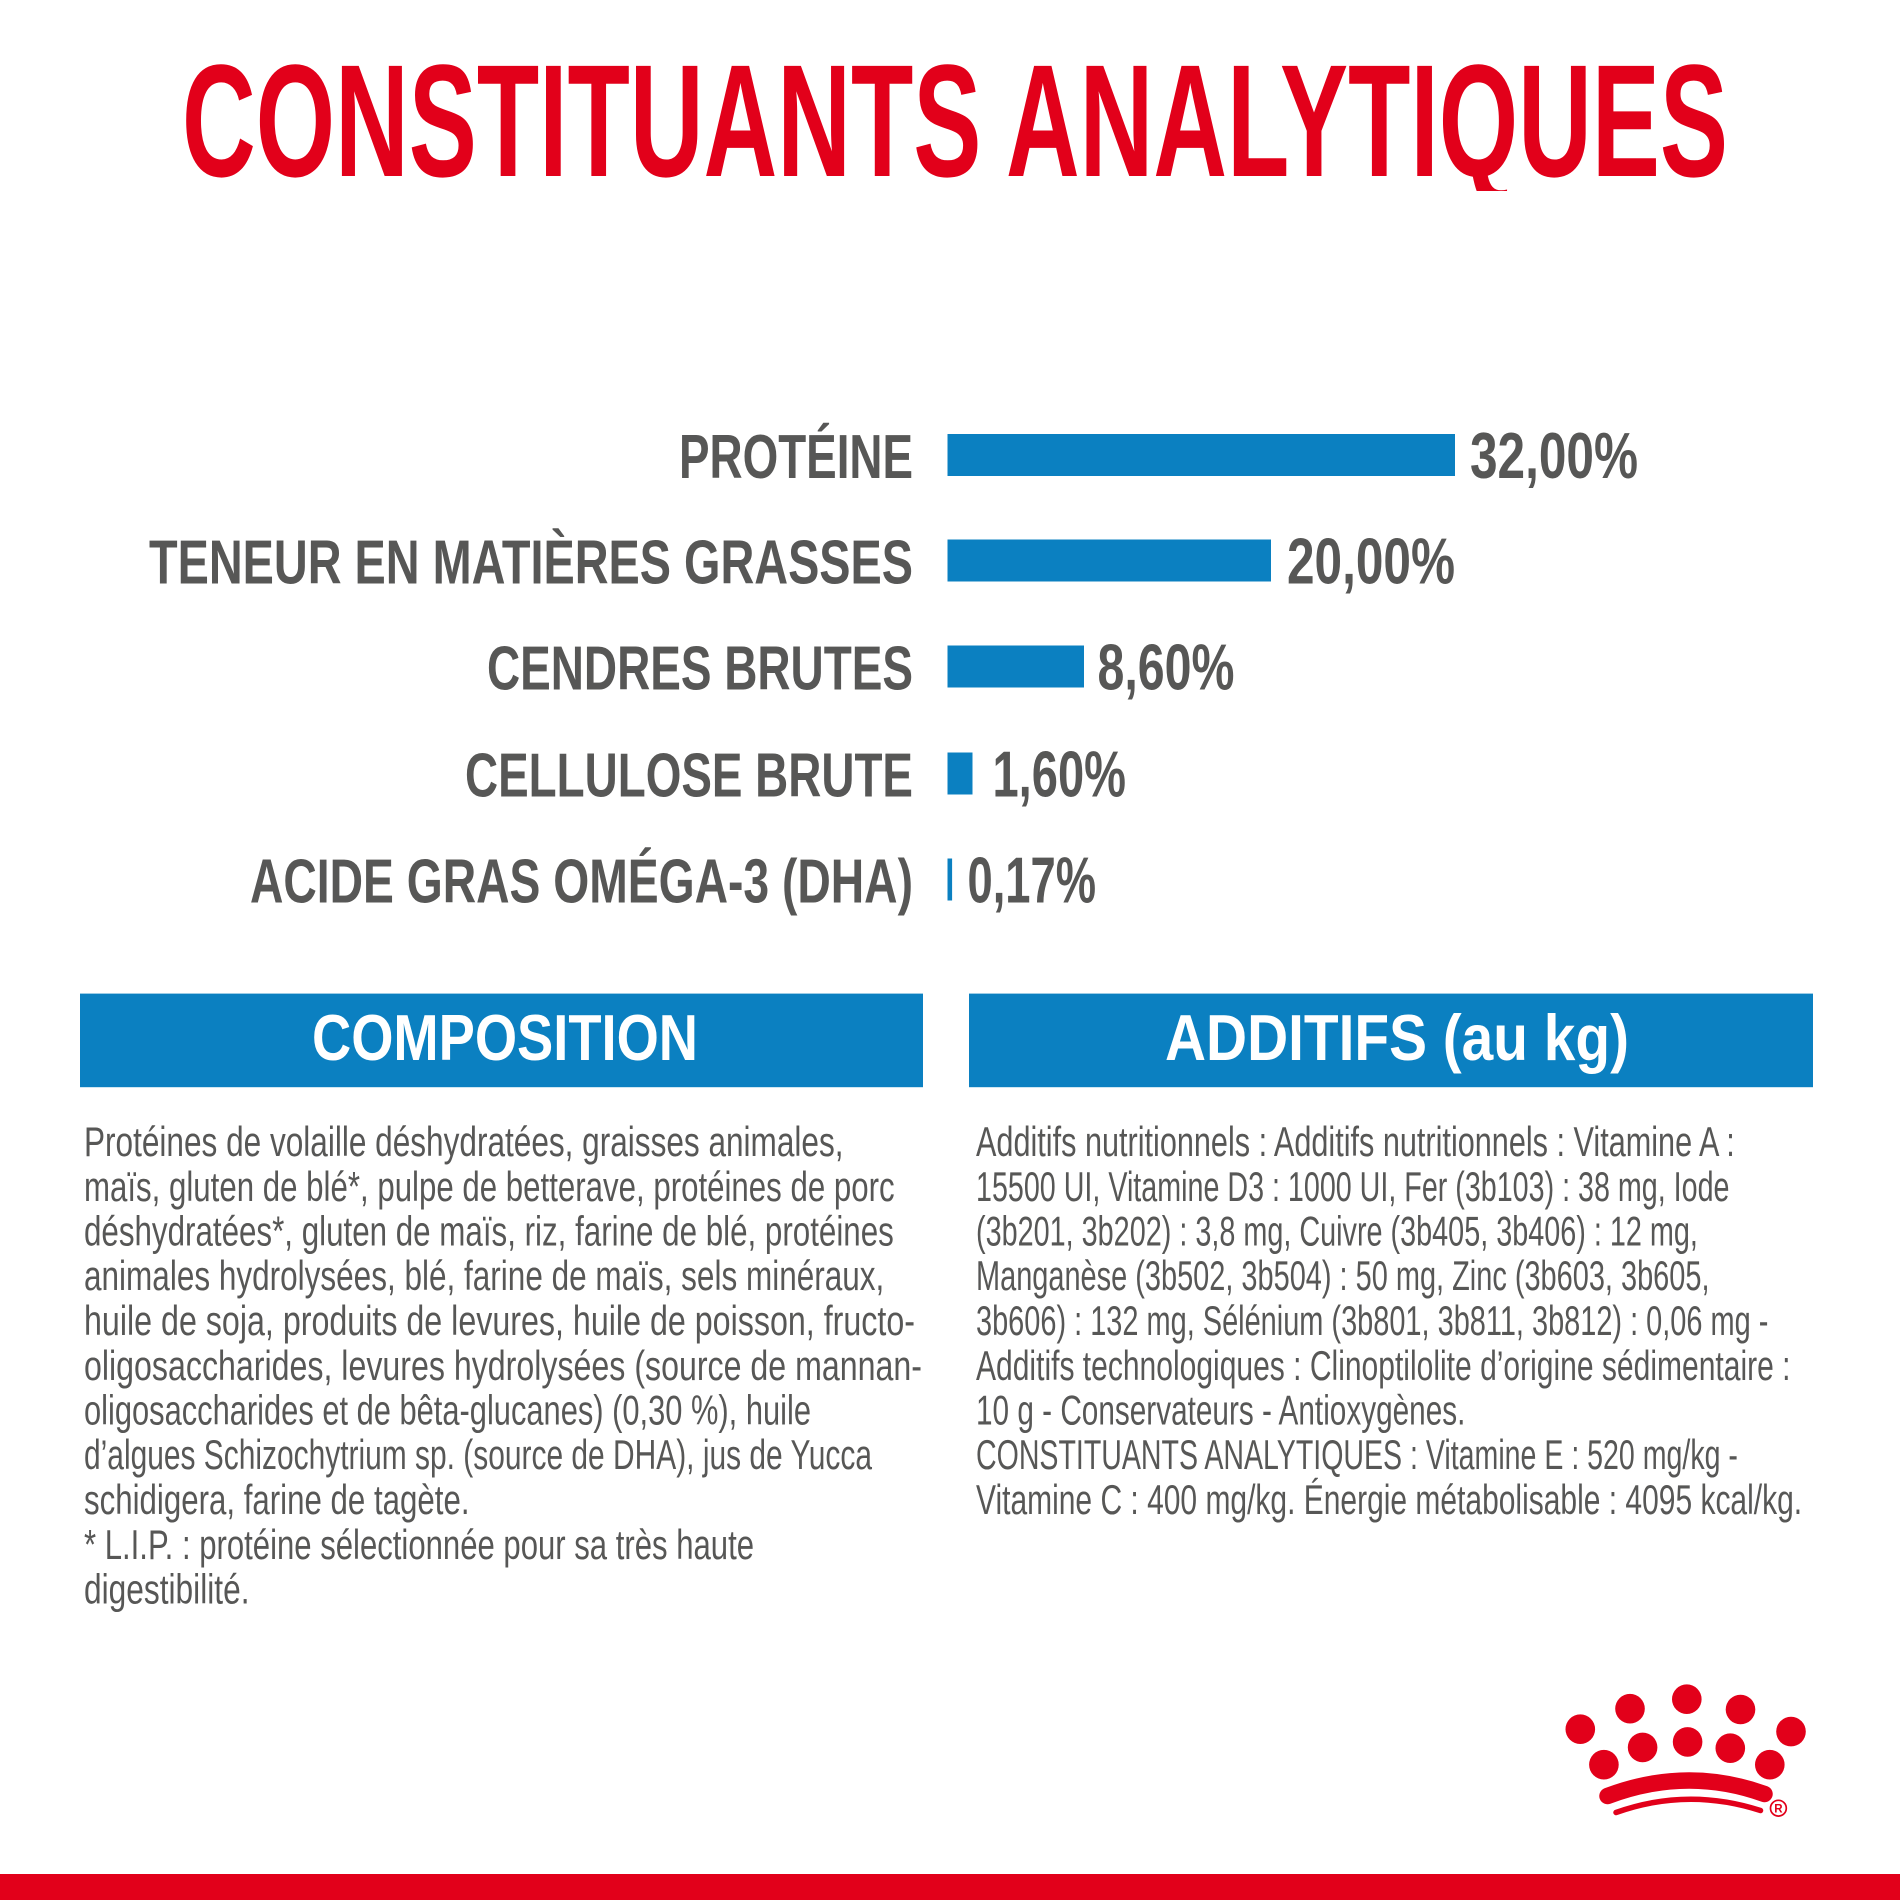 This screenshot has width=1900, height=1900. What do you see at coordinates (531, 563) in the screenshot?
I see `svg-text: TENEUR EN MATIÈRES GRASSES` at bounding box center [531, 563].